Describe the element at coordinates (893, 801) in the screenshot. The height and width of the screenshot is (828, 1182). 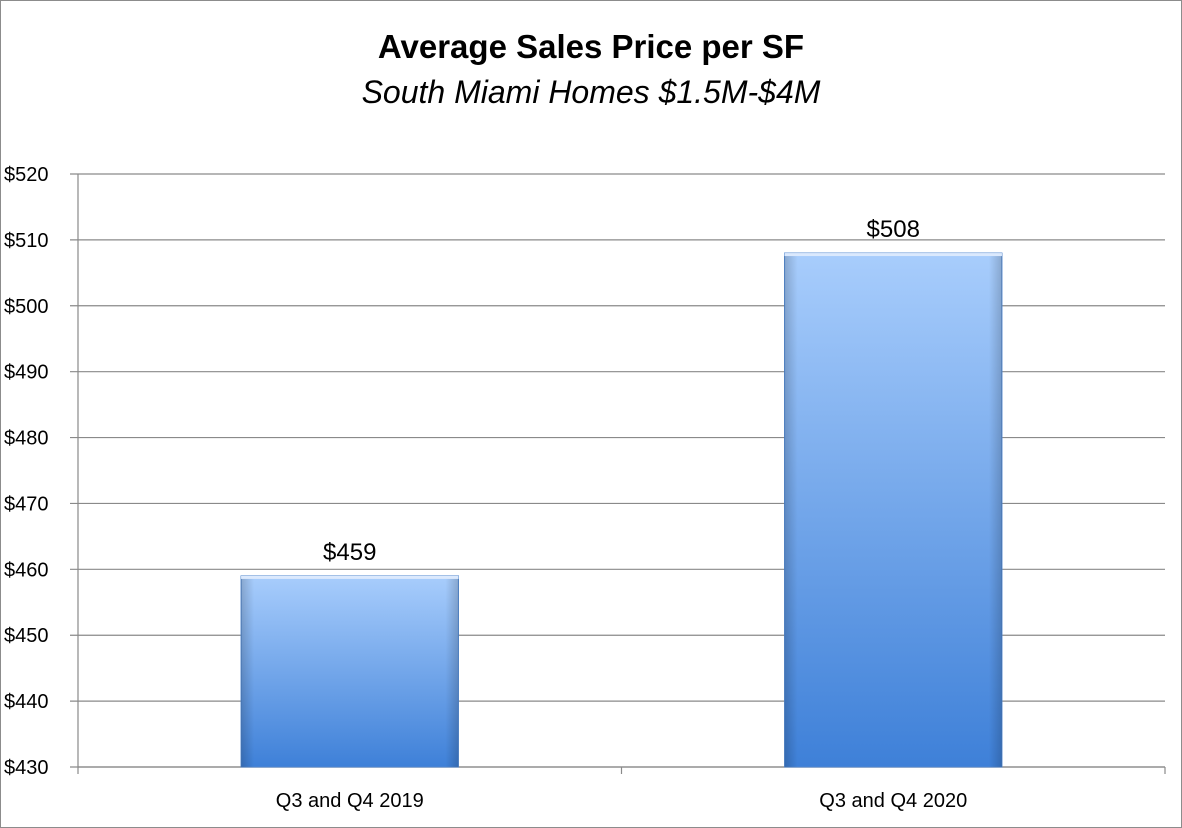
I see `x-tick-label: Q3 and Q4 2020` at that location.